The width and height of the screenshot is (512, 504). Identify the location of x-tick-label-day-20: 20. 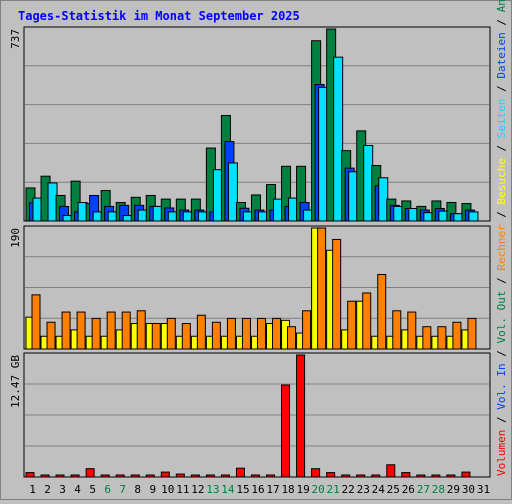
(318, 489).